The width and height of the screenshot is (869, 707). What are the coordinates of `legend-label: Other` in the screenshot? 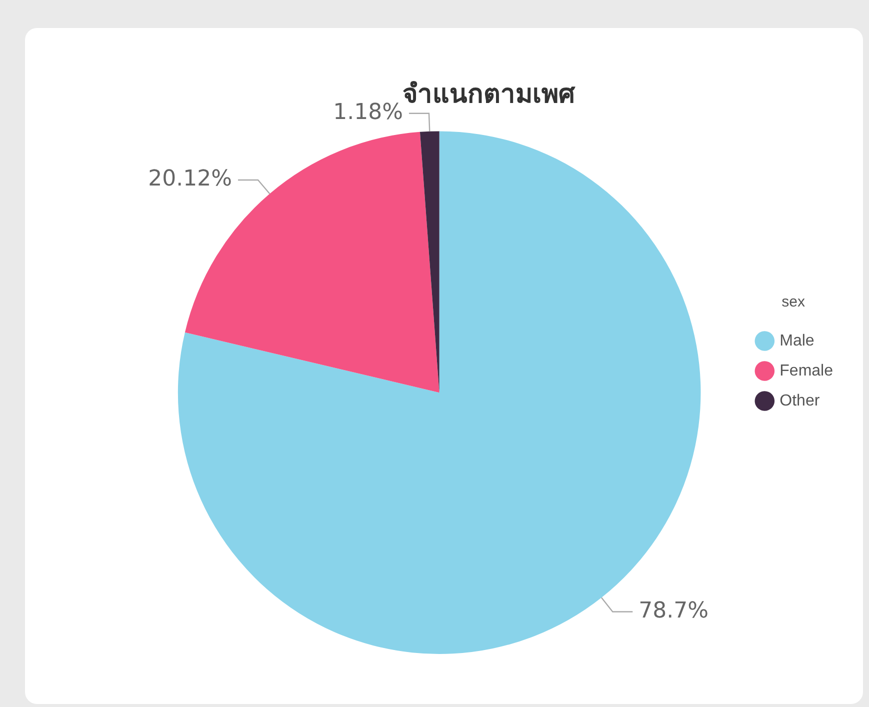 It's located at (800, 401).